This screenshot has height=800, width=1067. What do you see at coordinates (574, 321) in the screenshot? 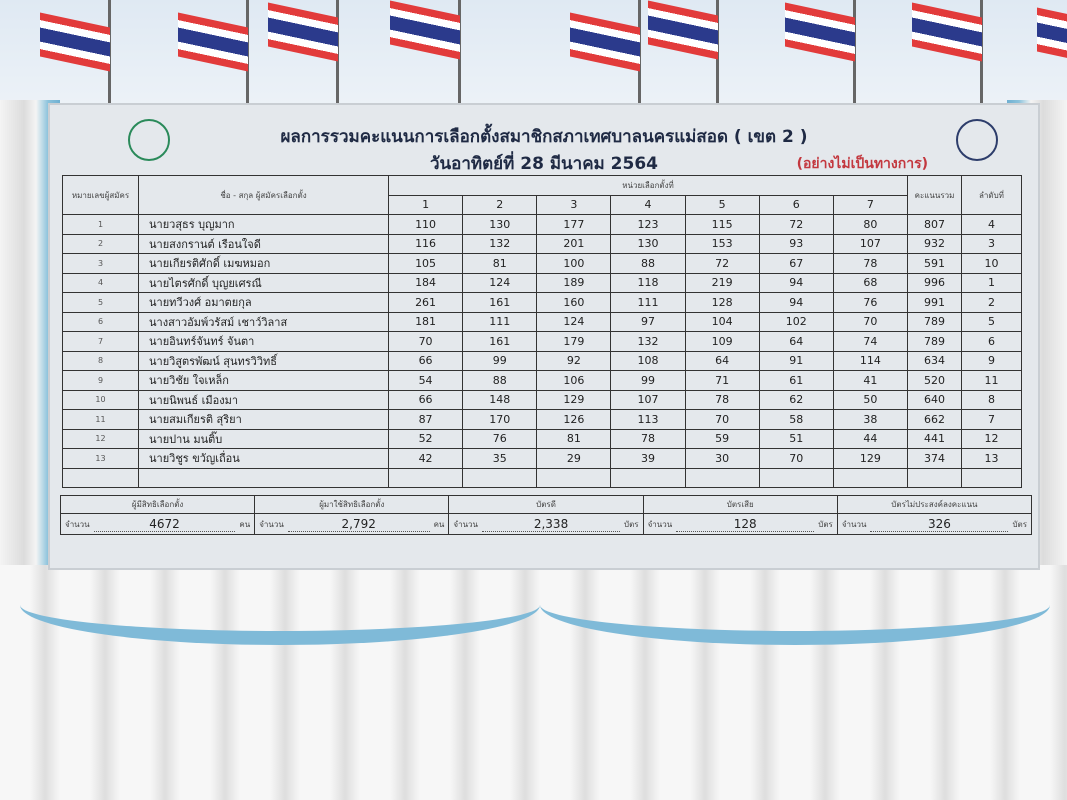
I see `unit-votes: 124` at bounding box center [574, 321].